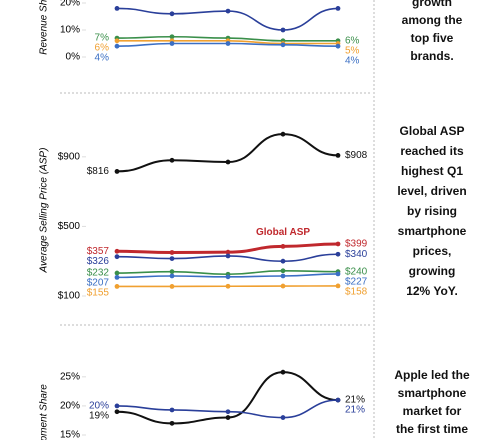 Image resolution: width=500 pixels, height=440 pixels. Describe the element at coordinates (432, 251) in the screenshot. I see `caption-line: prices,` at that location.